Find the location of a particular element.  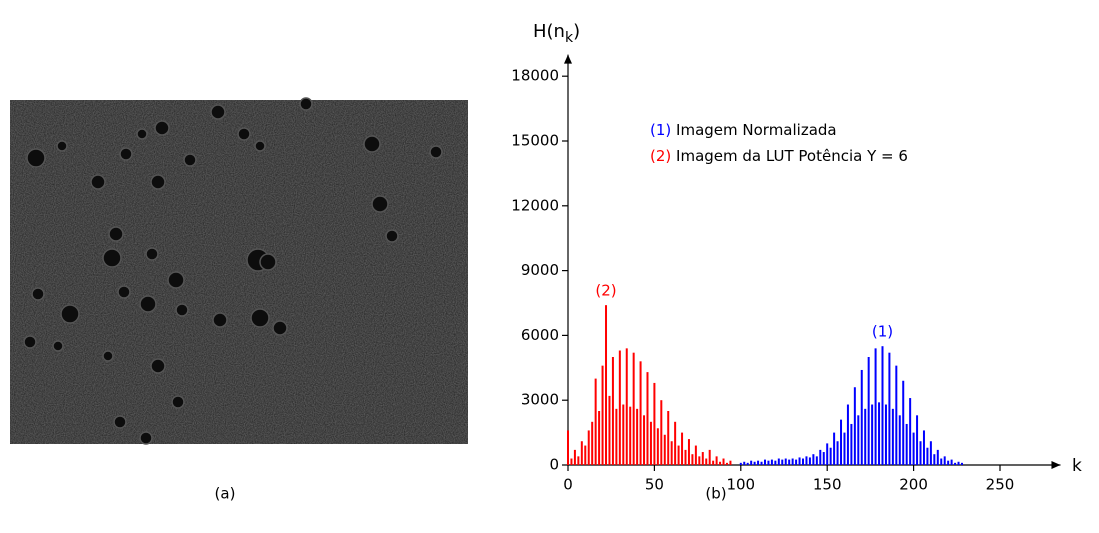

x-tick-label: 200 is located at coordinates (913, 485).